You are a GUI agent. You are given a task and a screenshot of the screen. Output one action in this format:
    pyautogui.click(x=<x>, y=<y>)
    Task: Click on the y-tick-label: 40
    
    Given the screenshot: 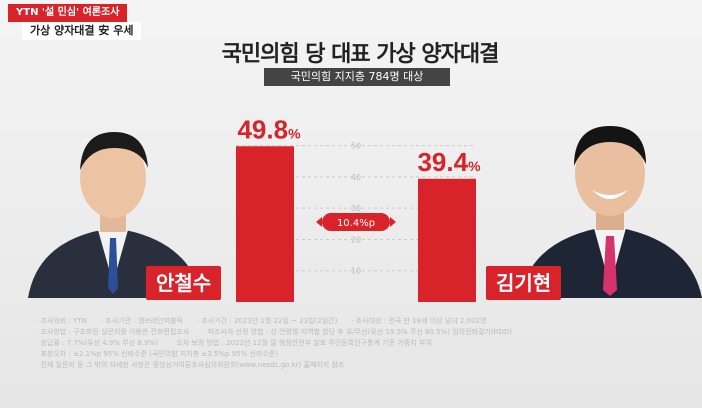 What is the action you would take?
    pyautogui.click(x=356, y=177)
    